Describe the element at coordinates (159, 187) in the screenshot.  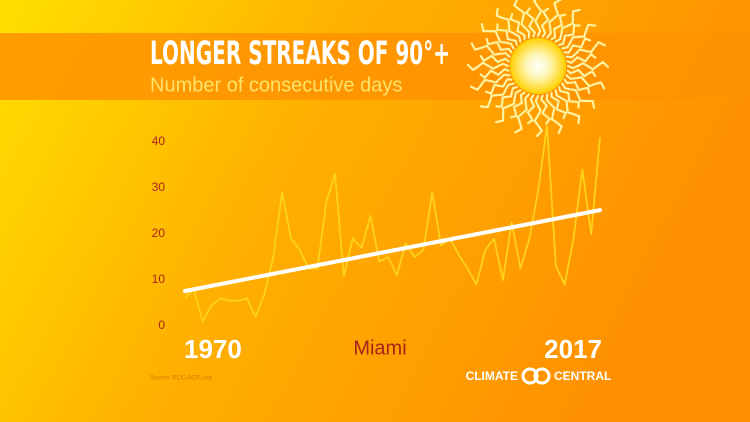
I see `y-tick-label: 30` at that location.